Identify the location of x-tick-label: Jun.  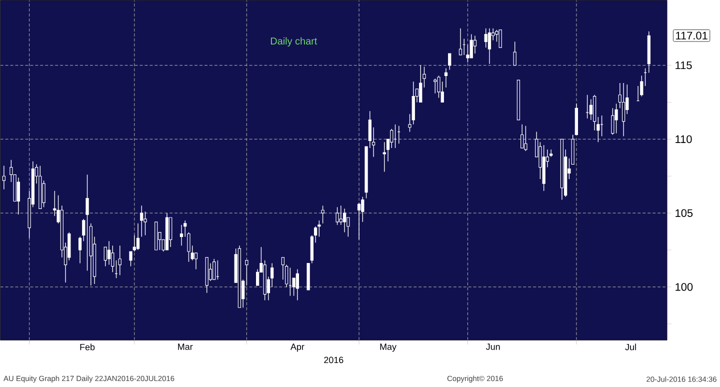
(493, 347).